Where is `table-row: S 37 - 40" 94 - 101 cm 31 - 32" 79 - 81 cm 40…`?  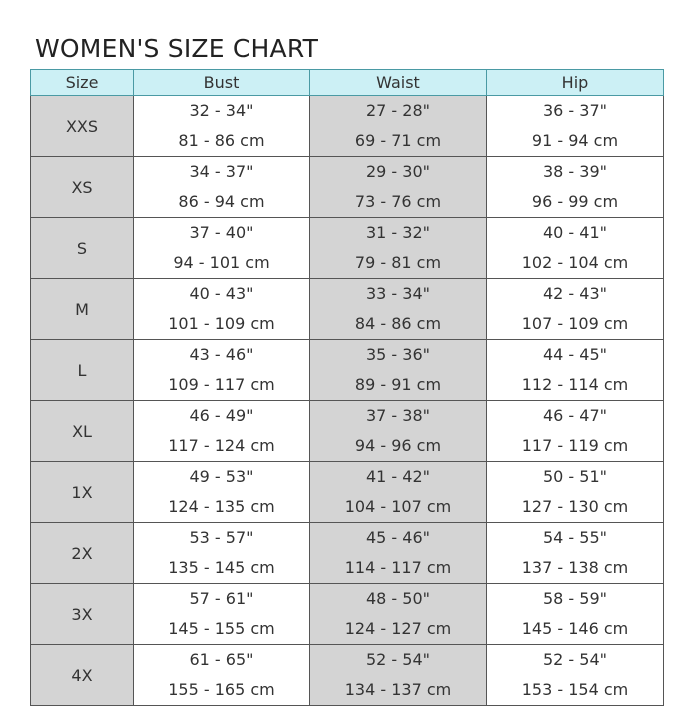
table-row: S 37 - 40" 94 - 101 cm 31 - 32" 79 - 81 cm 40… is located at coordinates (347, 248).